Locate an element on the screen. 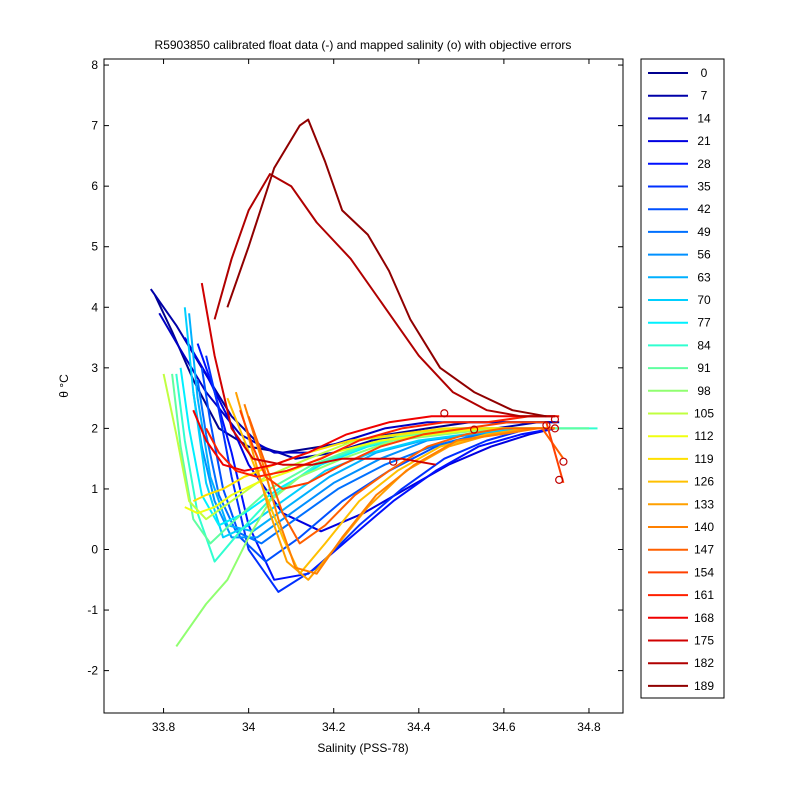  legend-label-35: 35 is located at coordinates (704, 187).